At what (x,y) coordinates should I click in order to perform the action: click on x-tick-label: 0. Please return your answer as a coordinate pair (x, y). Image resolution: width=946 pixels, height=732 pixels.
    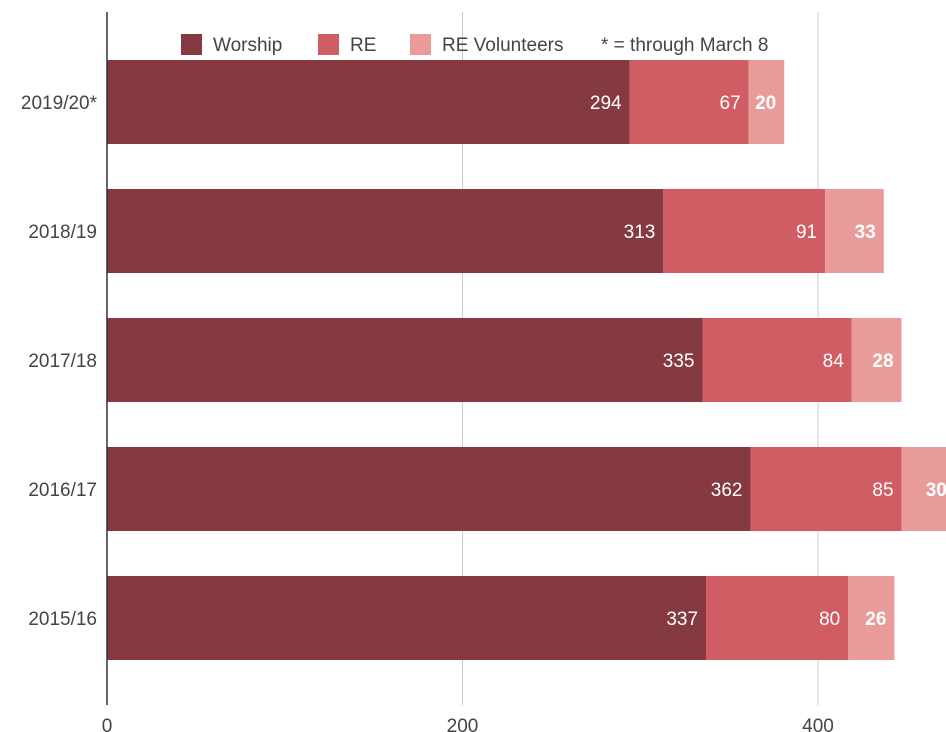
    Looking at the image, I should click on (107, 724).